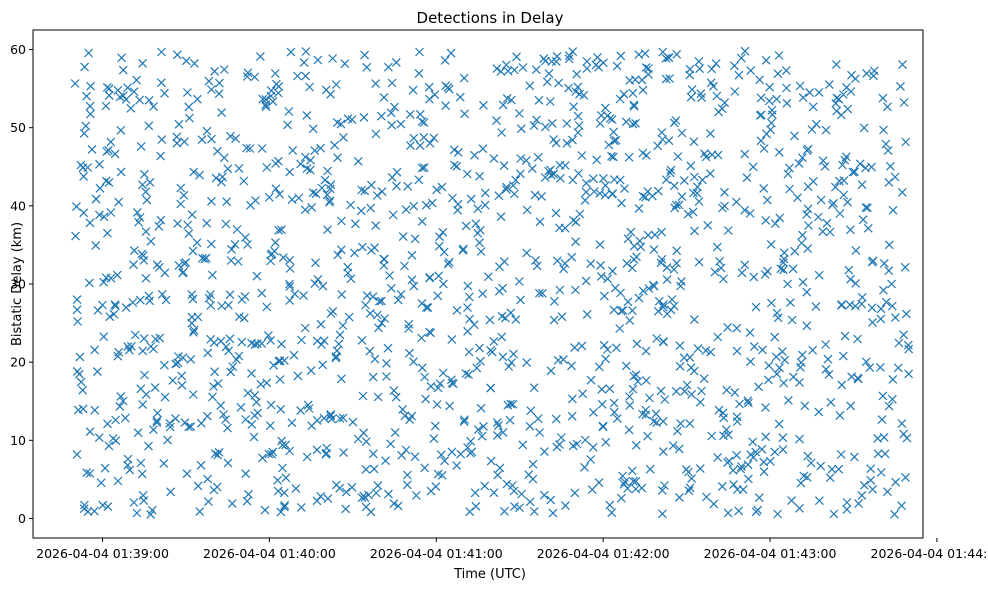 The height and width of the screenshot is (590, 988). I want to click on y-tick-label: 0, so click(22, 518).